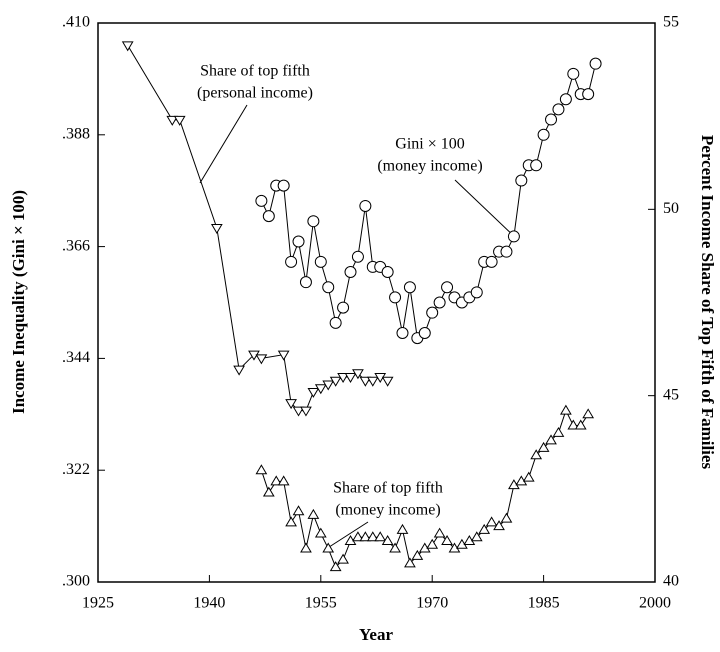 This screenshot has height=652, width=720. I want to click on annotation: (personal income), so click(255, 93).